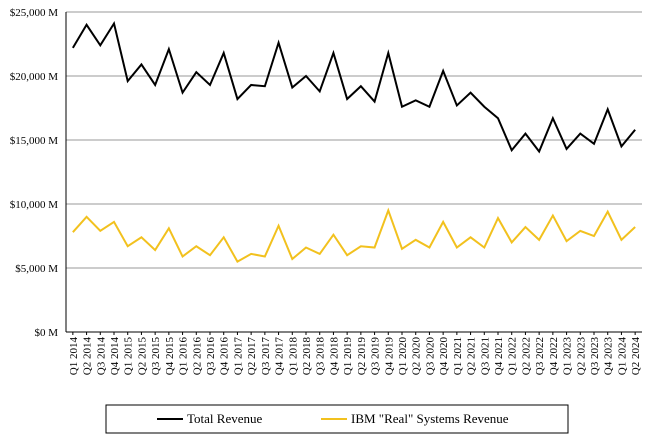 This screenshot has width=656, height=444. What do you see at coordinates (554, 356) in the screenshot?
I see `x-tick-label: Q4 2022` at bounding box center [554, 356].